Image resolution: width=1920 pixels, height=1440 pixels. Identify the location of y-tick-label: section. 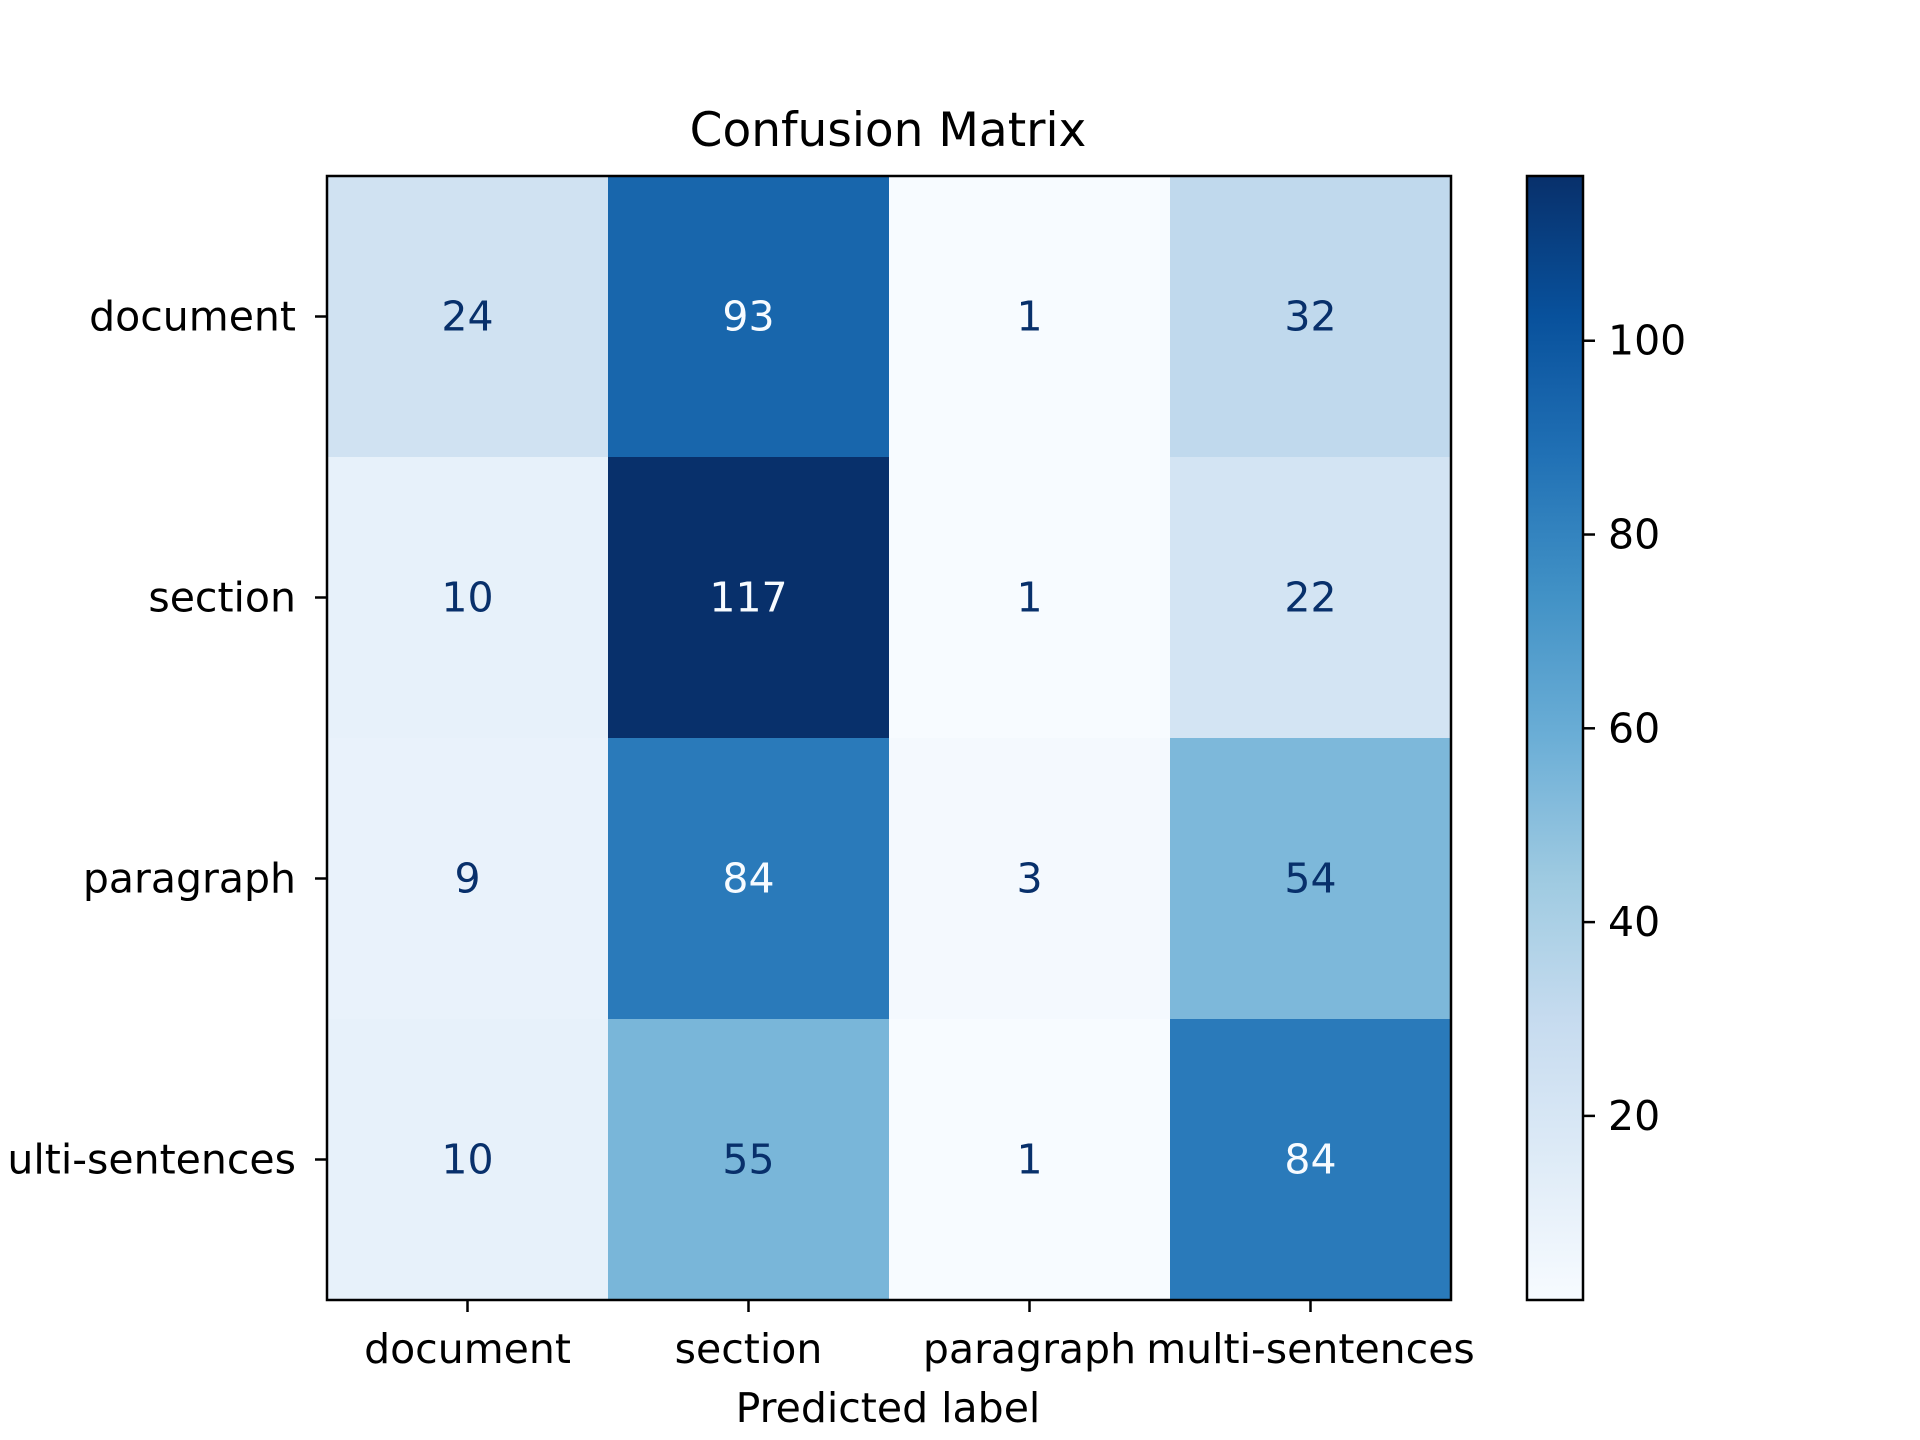
(222, 598).